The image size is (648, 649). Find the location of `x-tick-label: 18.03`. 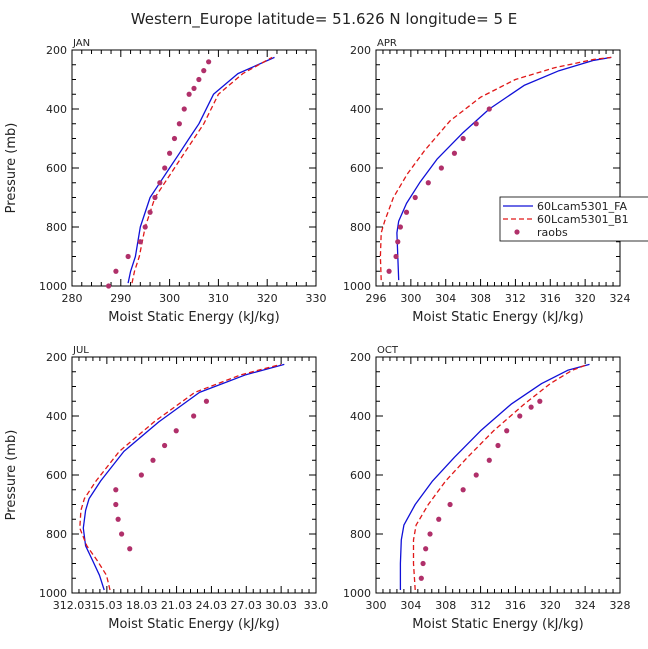

x-tick-label: 18.03 is located at coordinates (142, 605).